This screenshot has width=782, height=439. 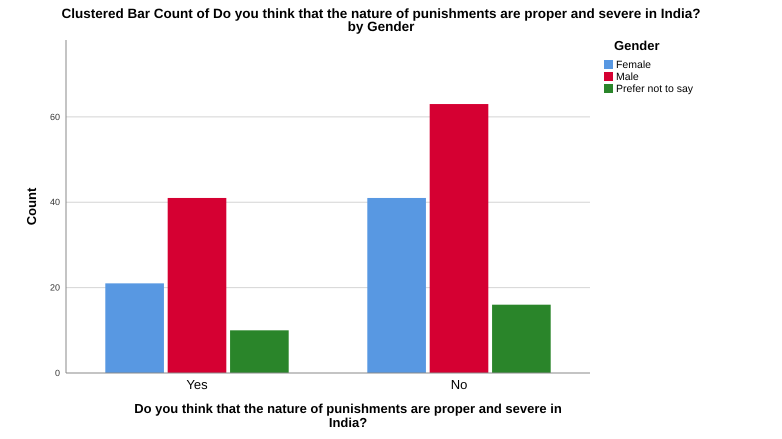 What do you see at coordinates (459, 384) in the screenshot?
I see `x-tick-label: No` at bounding box center [459, 384].